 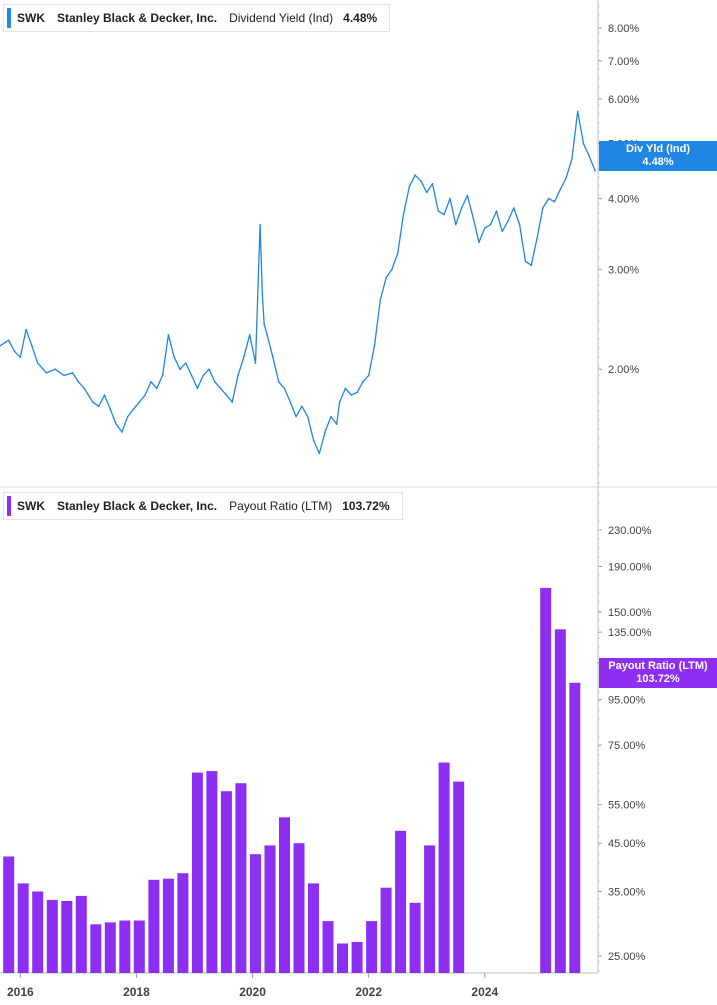 What do you see at coordinates (252, 992) in the screenshot?
I see `x-tick-label: 2020` at bounding box center [252, 992].